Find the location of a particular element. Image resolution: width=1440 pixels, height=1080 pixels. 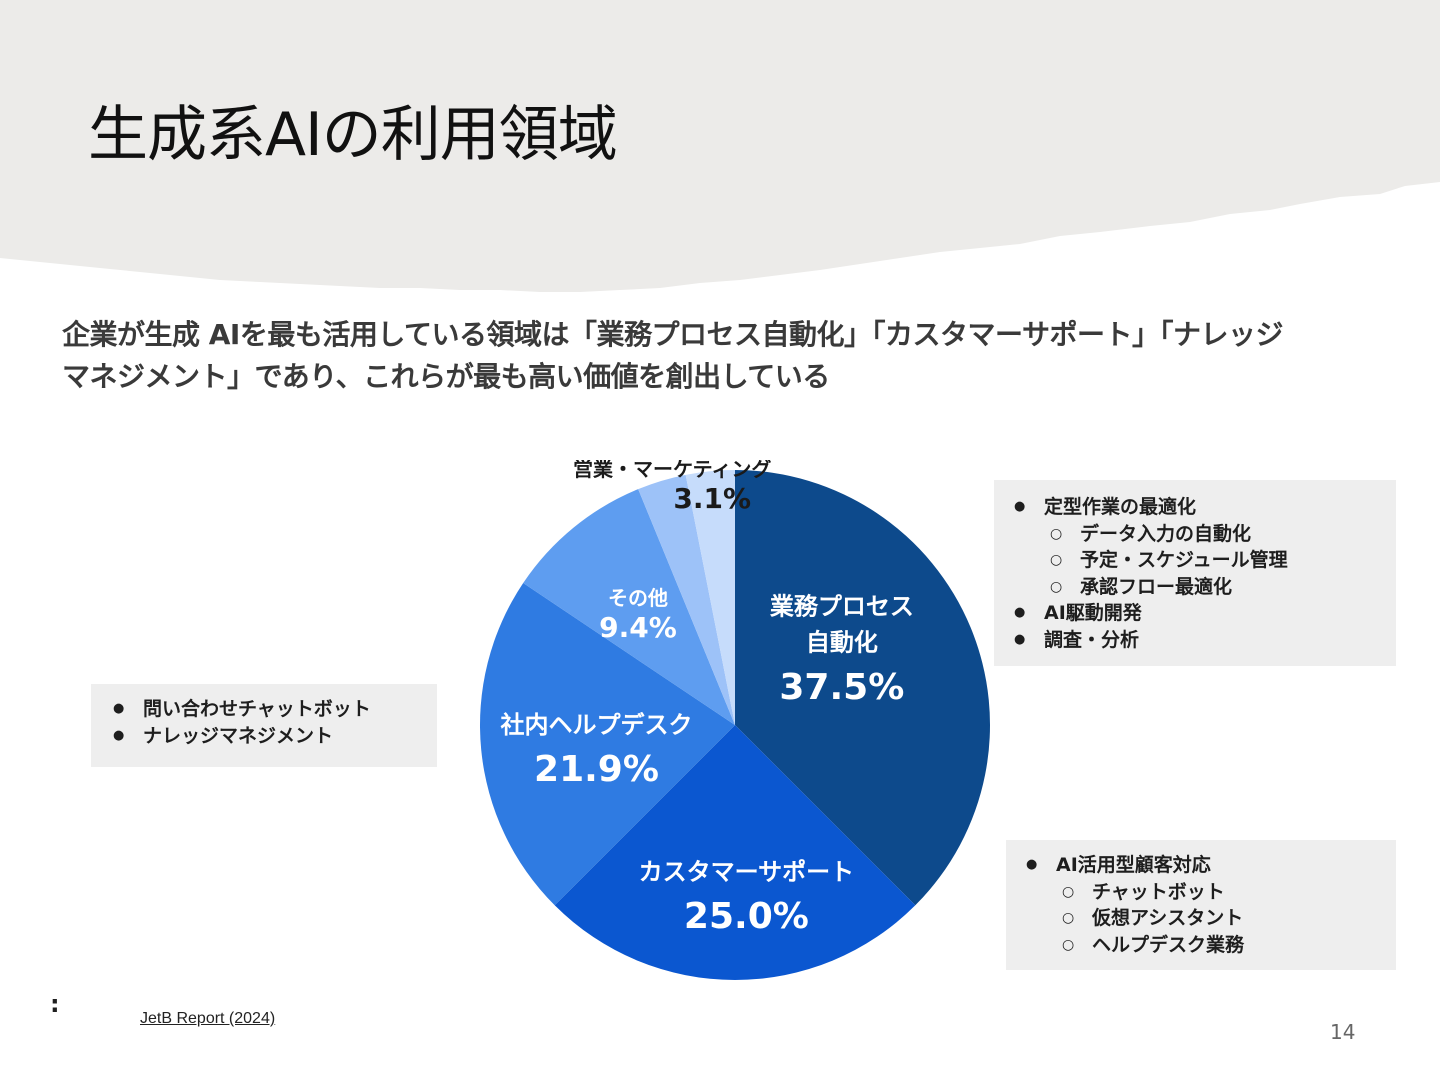

pie-value-helpdesk: 21.9% is located at coordinates (596, 769).